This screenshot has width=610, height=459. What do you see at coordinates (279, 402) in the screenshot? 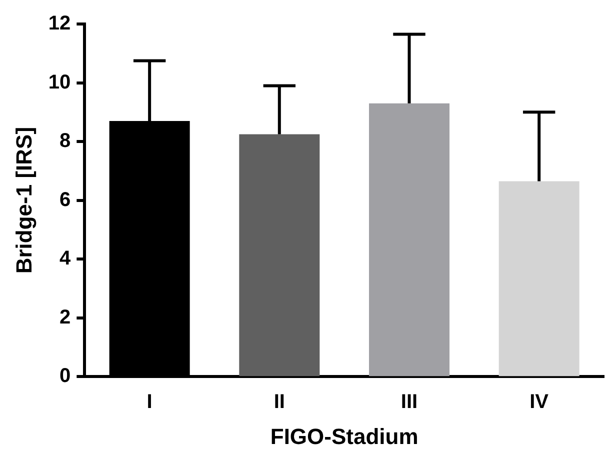
I see `x-tick-label: II` at bounding box center [279, 402].